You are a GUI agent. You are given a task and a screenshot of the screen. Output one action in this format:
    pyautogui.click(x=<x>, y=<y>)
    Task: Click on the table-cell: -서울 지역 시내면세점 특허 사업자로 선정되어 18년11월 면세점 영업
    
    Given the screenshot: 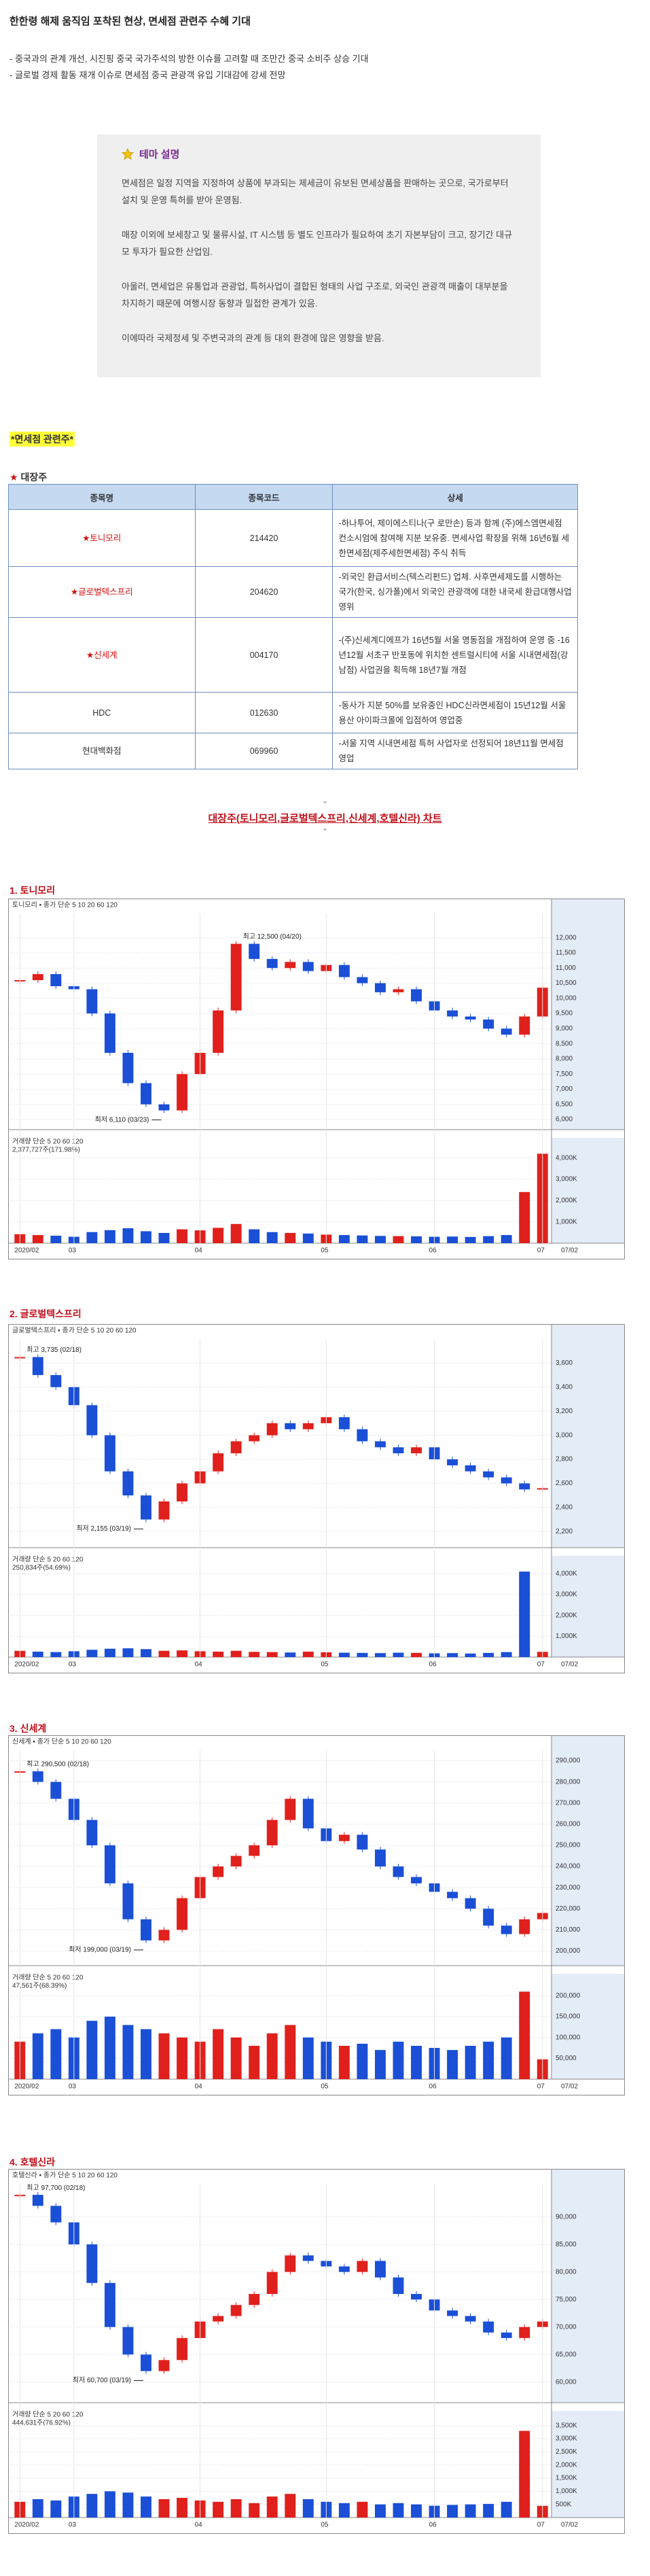 What is the action you would take?
    pyautogui.click(x=455, y=751)
    